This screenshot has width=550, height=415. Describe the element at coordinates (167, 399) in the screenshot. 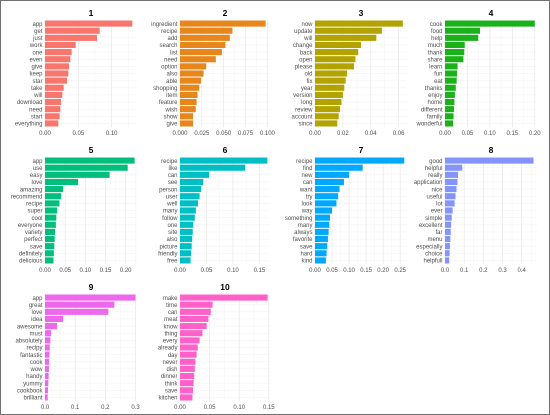

I see `category-label: kitchen` at that location.